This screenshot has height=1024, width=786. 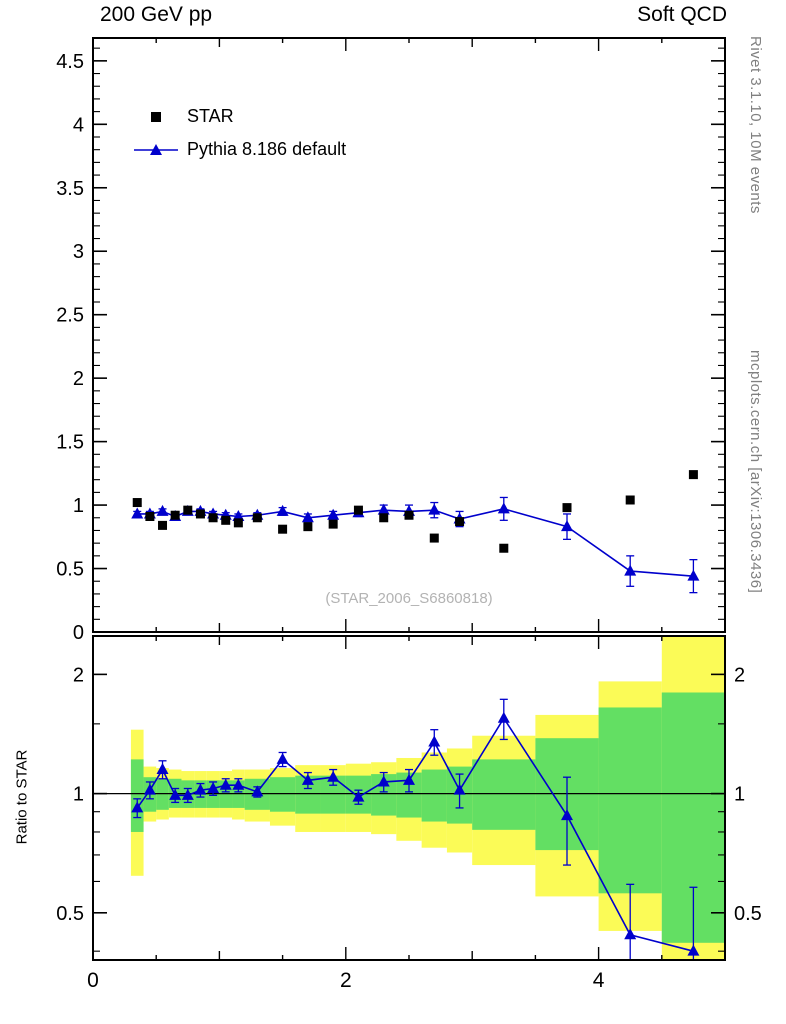 What do you see at coordinates (409, 598) in the screenshot?
I see `analysis-watermark: (STAR_2006_S6860818)` at bounding box center [409, 598].